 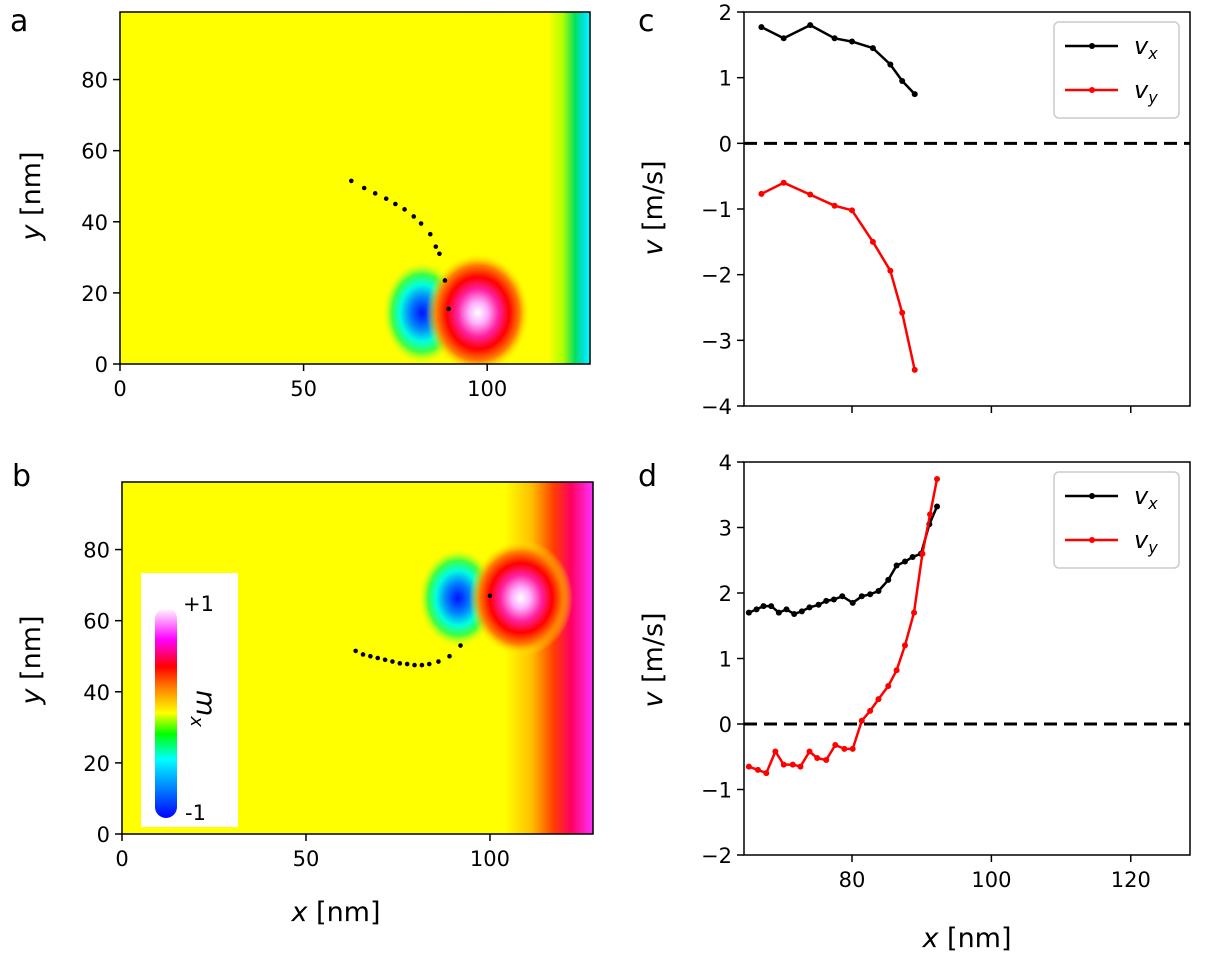 What do you see at coordinates (1092, 46) in the screenshot?
I see `legend-c-vx-marker` at bounding box center [1092, 46].